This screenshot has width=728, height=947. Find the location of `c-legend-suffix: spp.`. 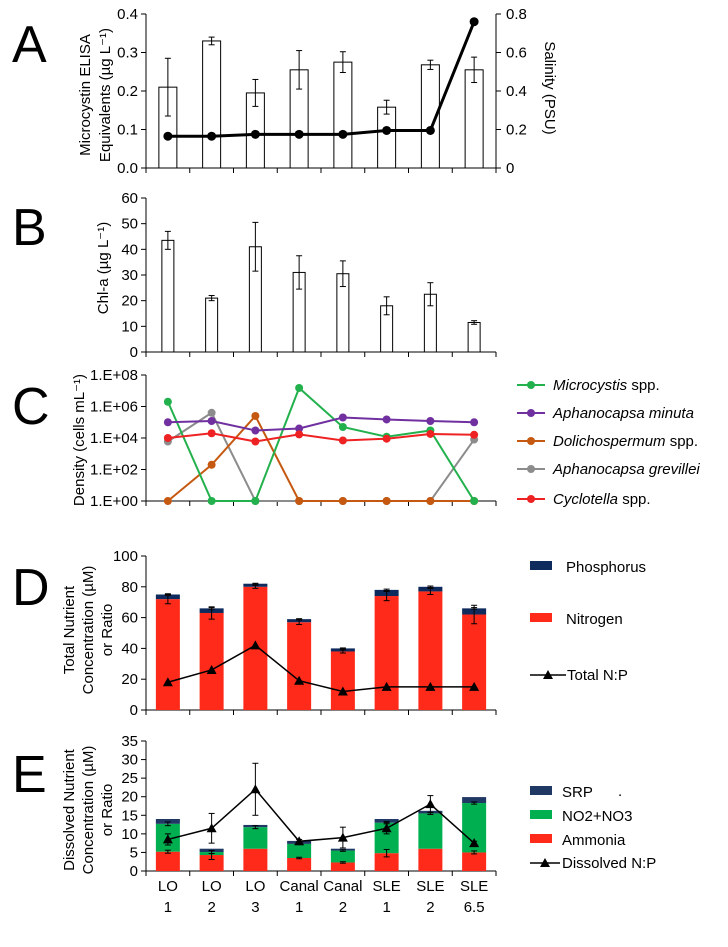

c-legend-suffix: spp. is located at coordinates (643, 385).